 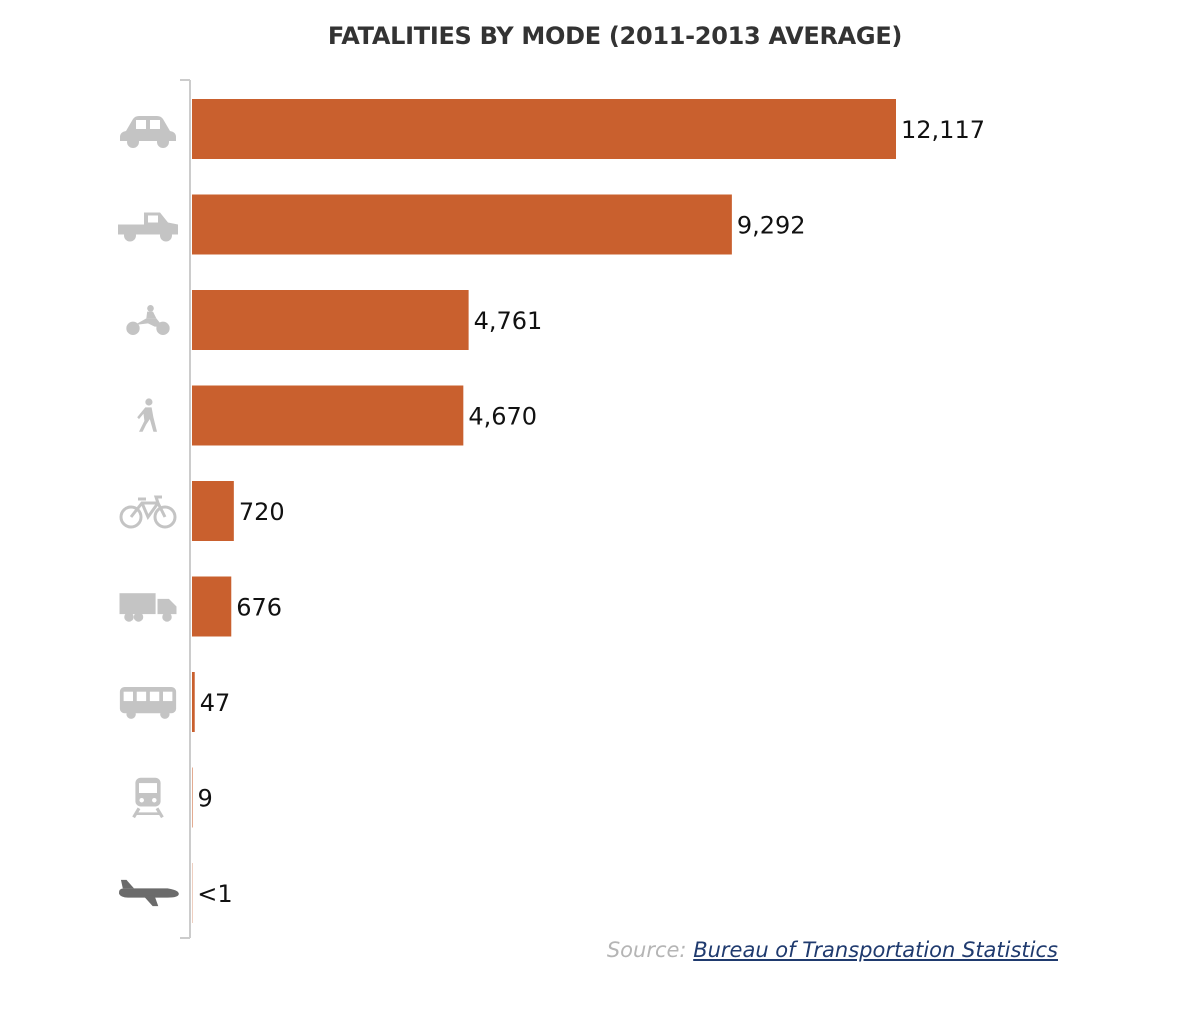 I want to click on bar-value-label: <1, so click(x=214, y=894).